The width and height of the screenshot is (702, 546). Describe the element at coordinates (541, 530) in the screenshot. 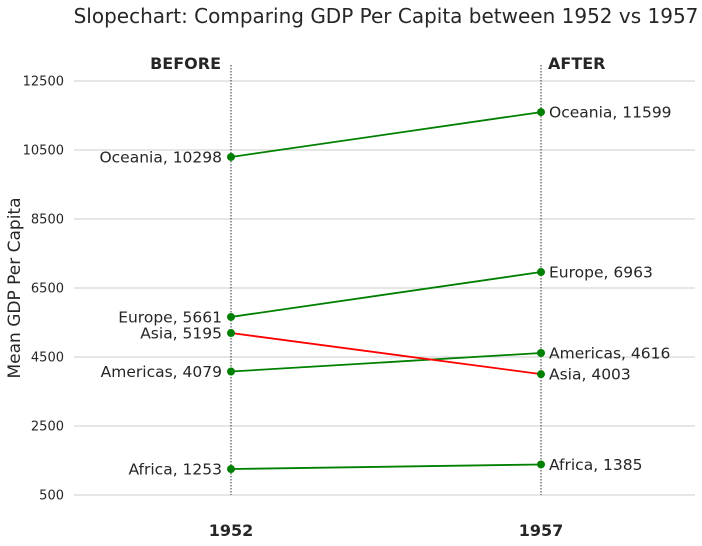

I see `x-tick-1957: 1957` at that location.